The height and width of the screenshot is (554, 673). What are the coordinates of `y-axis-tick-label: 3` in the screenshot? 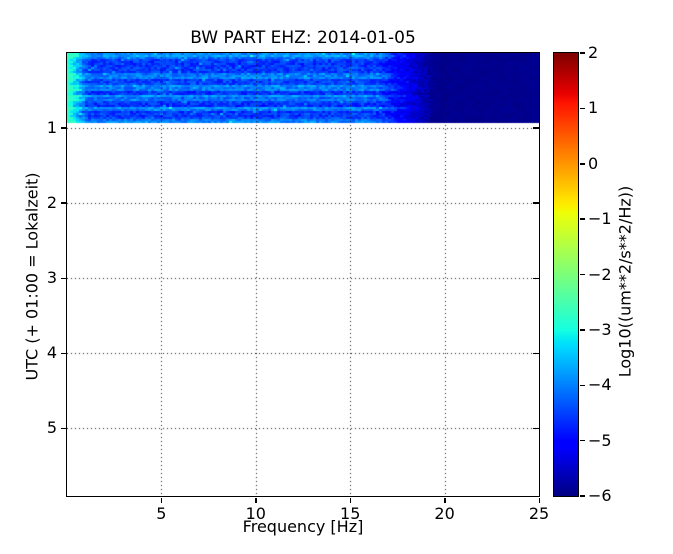 It's located at (51, 278).